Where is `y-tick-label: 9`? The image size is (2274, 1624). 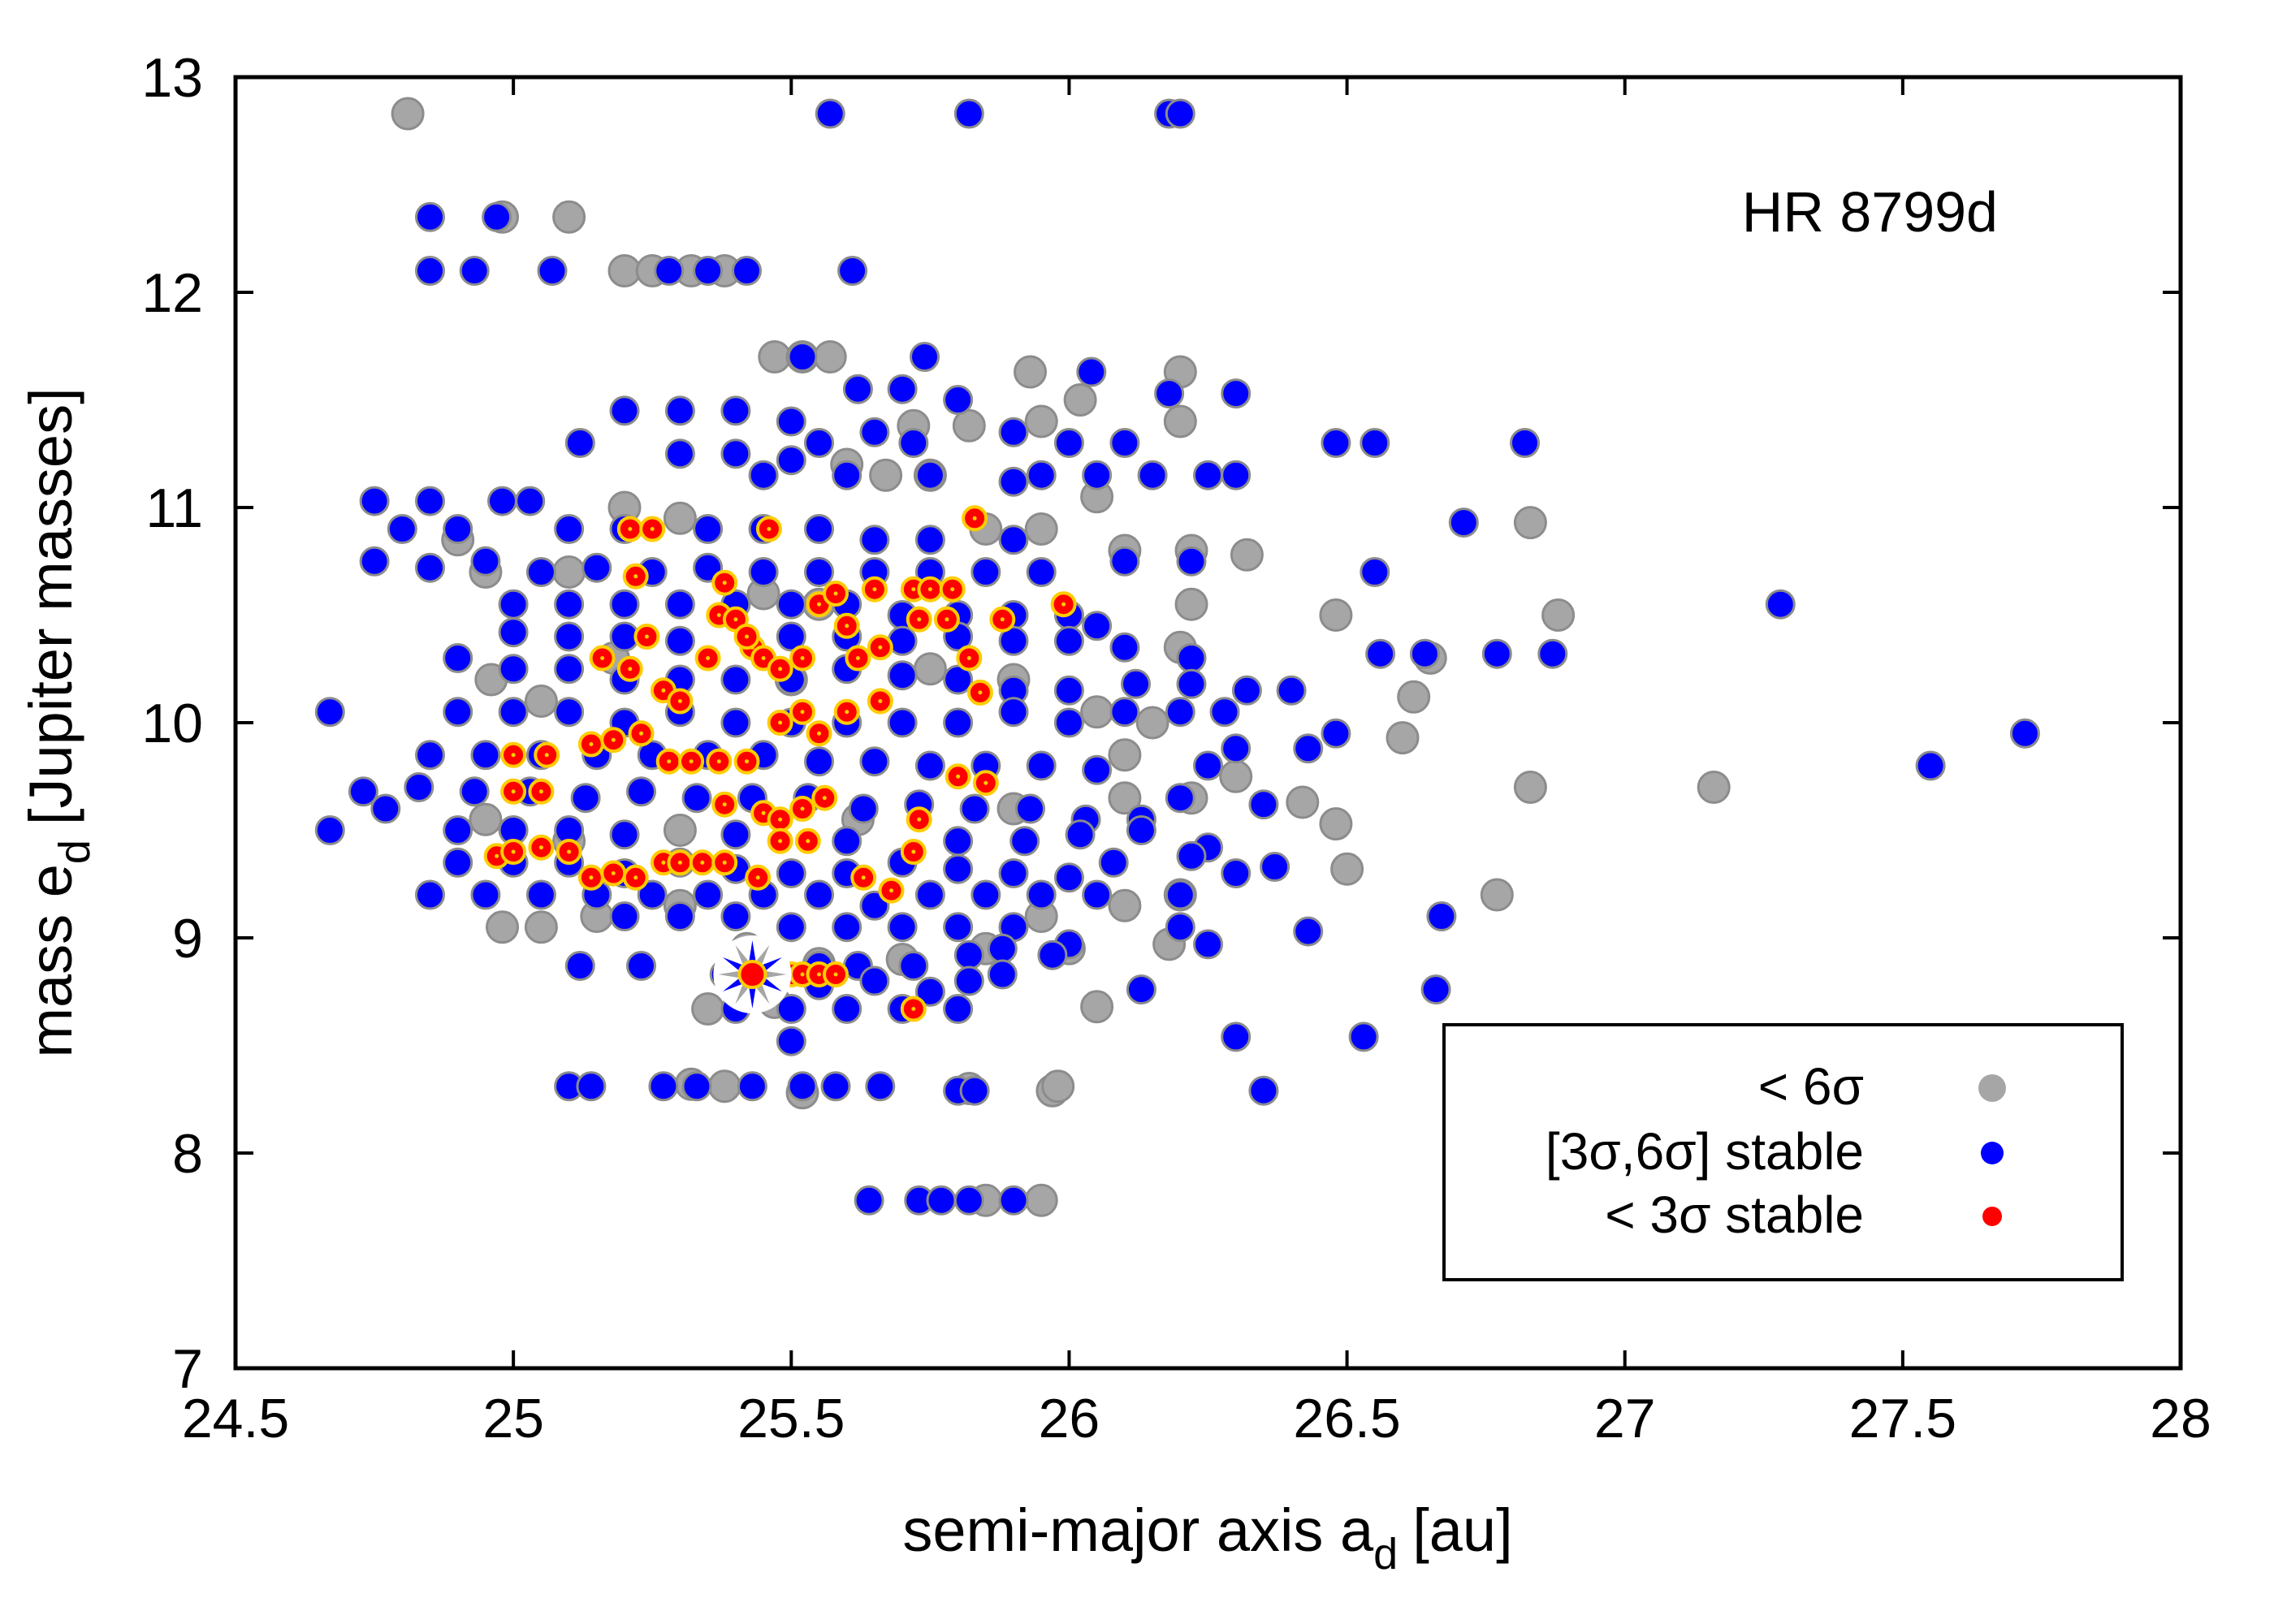 y-tick-label: 9 is located at coordinates (187, 939).